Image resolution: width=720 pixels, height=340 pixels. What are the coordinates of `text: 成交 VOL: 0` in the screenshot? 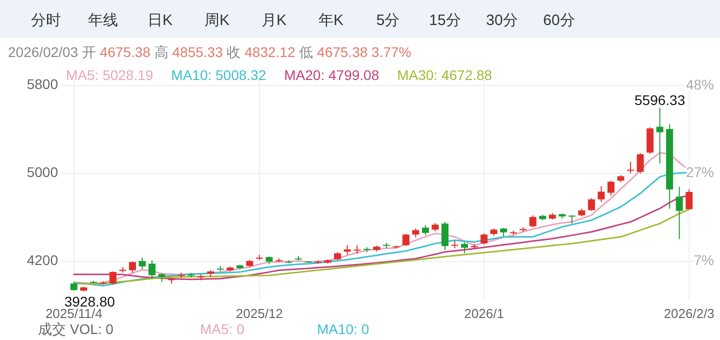 It's located at (76, 329).